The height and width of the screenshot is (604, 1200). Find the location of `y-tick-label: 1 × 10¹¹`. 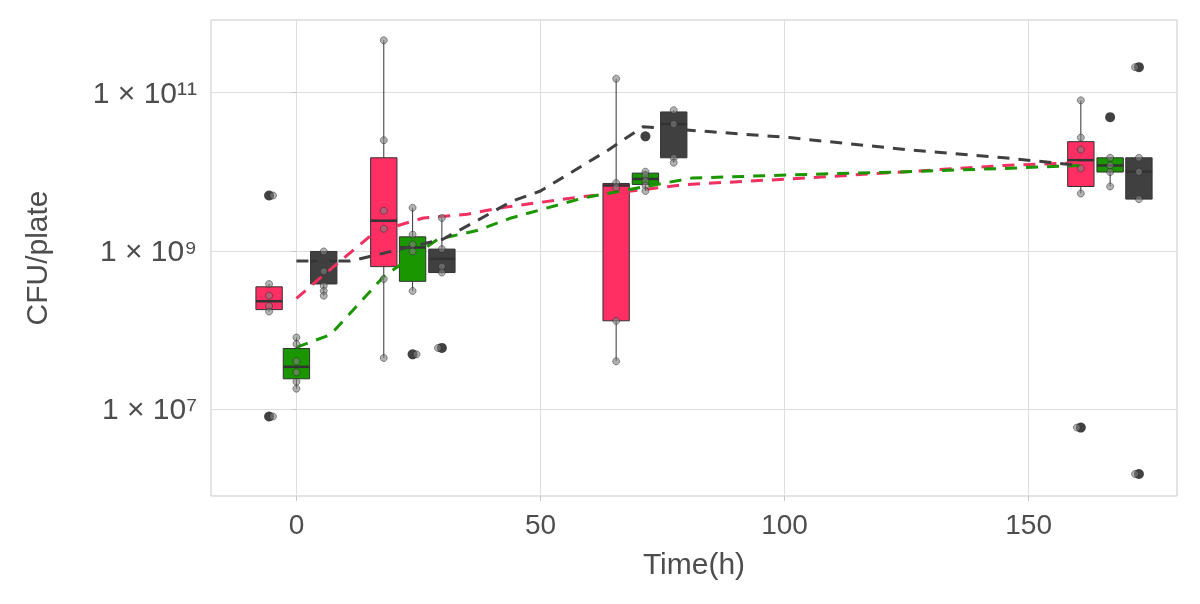

y-tick-label: 1 × 10¹¹ is located at coordinates (144, 93).